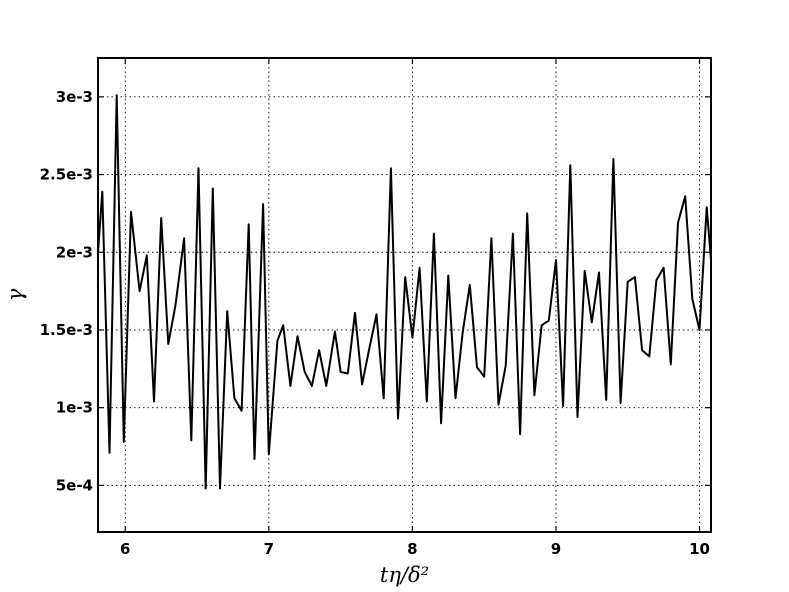 The height and width of the screenshot is (592, 789). Describe the element at coordinates (269, 549) in the screenshot. I see `x-tick-label: 7` at that location.